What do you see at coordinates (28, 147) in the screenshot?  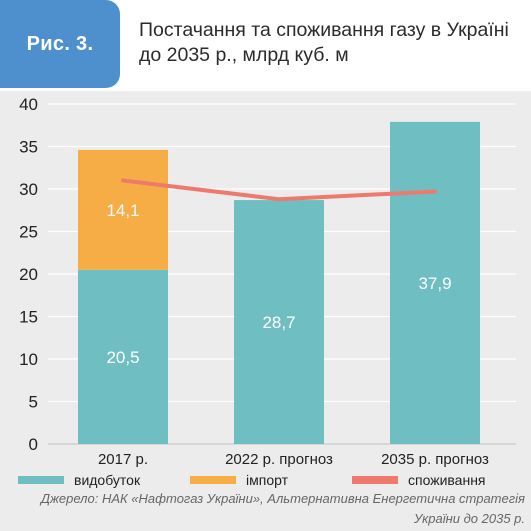 I see `y-tick-label: 35` at bounding box center [28, 147].